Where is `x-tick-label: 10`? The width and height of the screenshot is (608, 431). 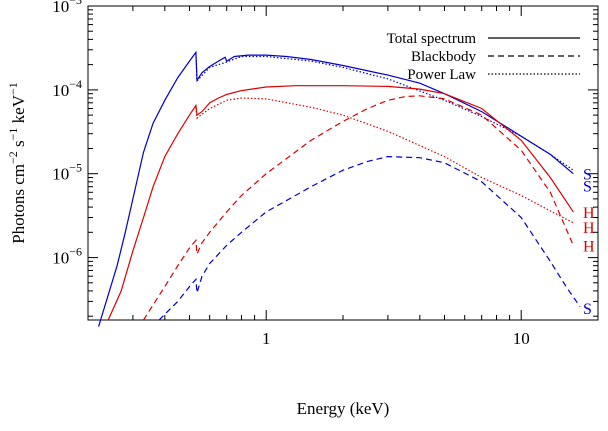
x-tick-label: 10 is located at coordinates (521, 338).